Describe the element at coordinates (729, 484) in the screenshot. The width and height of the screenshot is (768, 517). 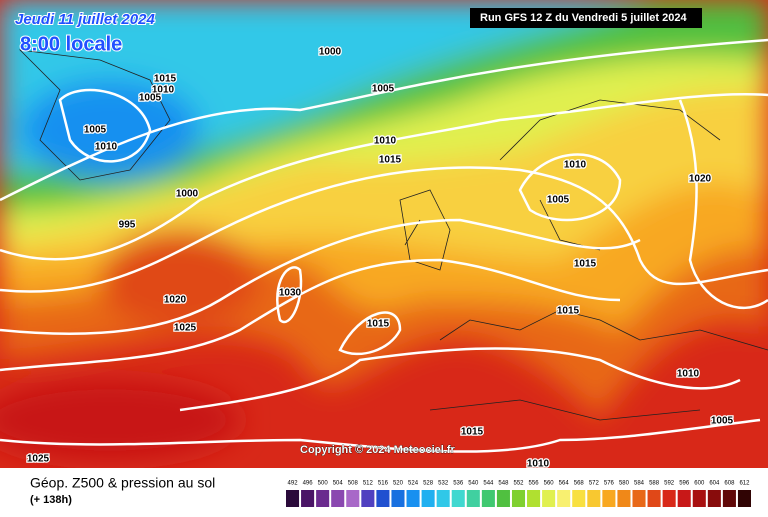
I see `legend-label: 608` at that location.